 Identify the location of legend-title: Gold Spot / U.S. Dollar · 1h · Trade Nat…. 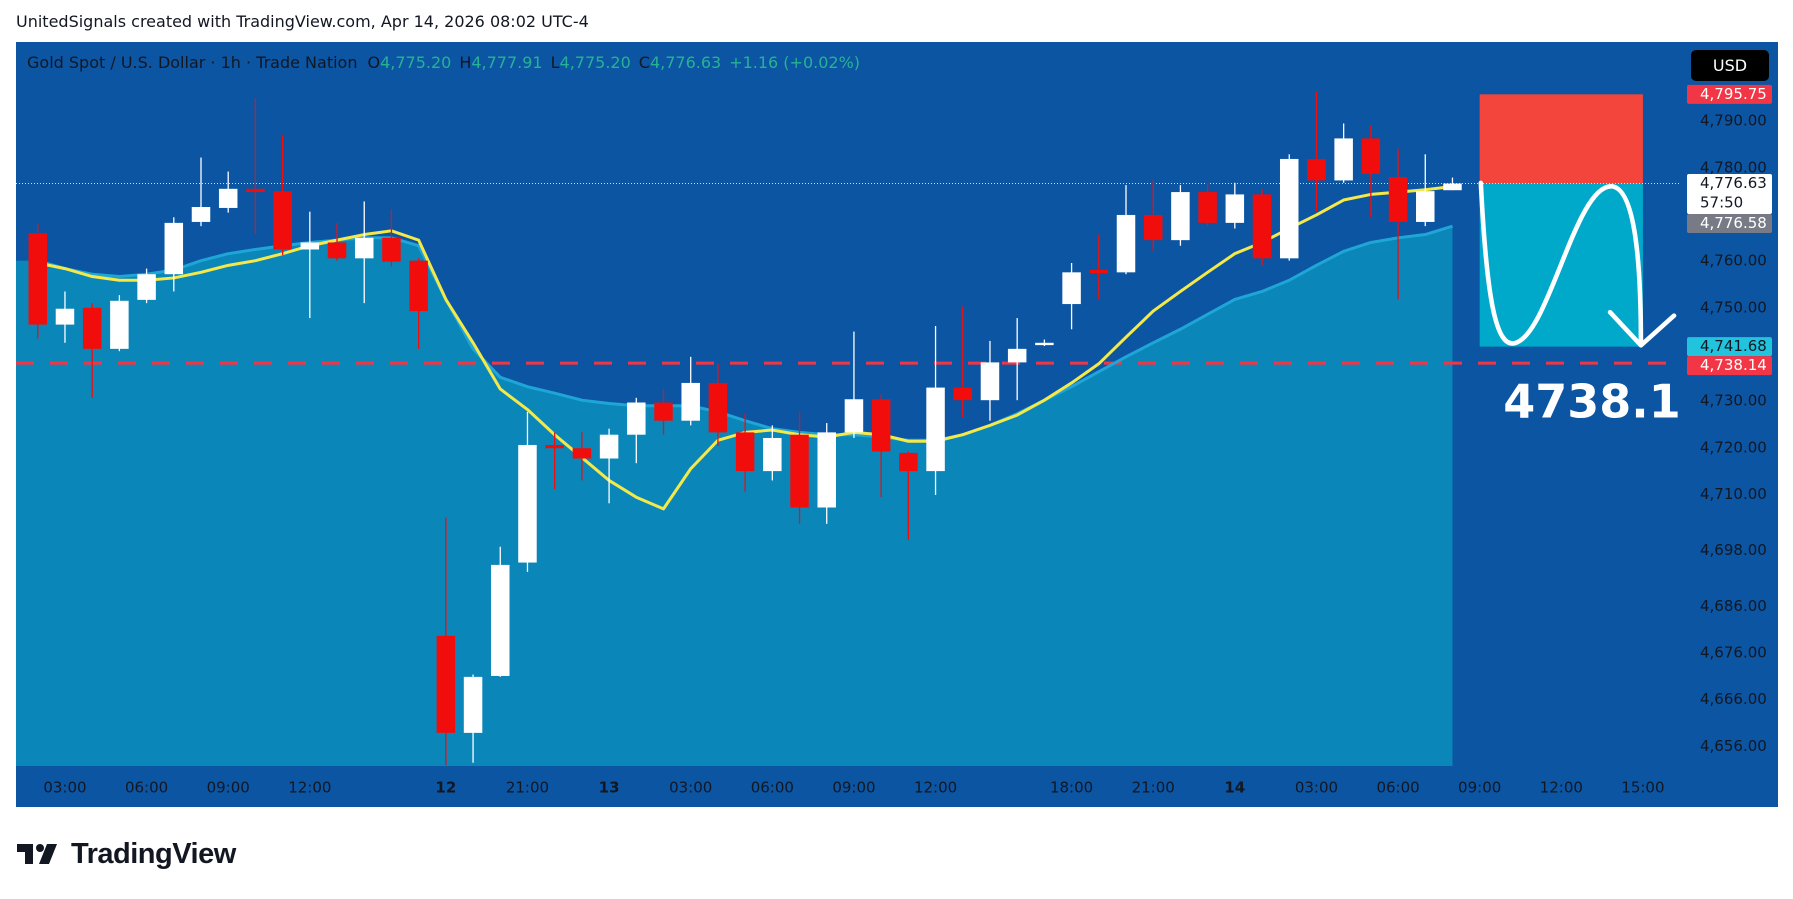
(192, 62).